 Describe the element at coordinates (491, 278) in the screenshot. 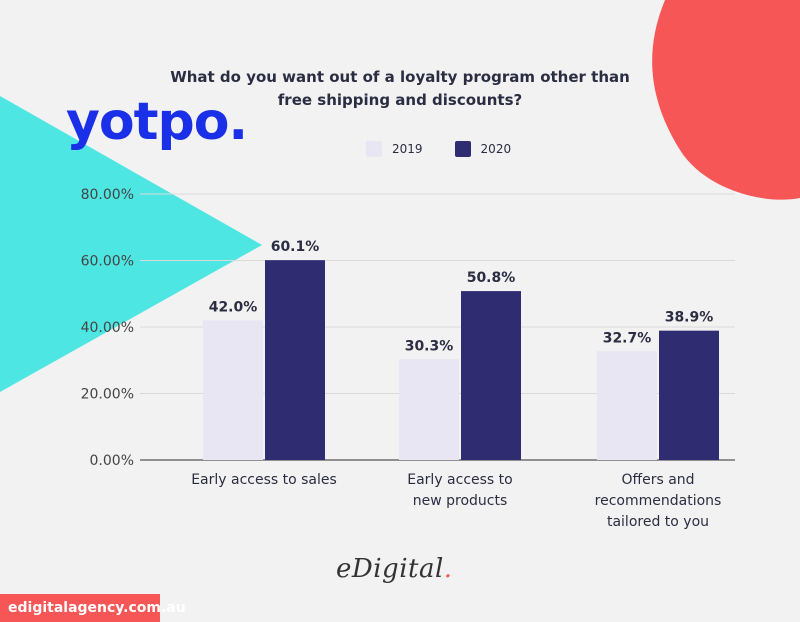

I see `data-label: 50.8%` at that location.